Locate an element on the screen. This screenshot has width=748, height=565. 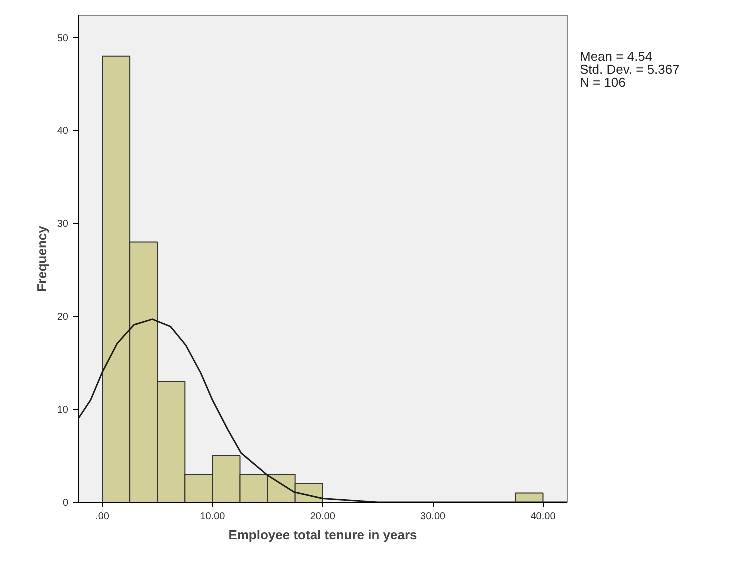
y-tick-label: 50 is located at coordinates (63, 38).